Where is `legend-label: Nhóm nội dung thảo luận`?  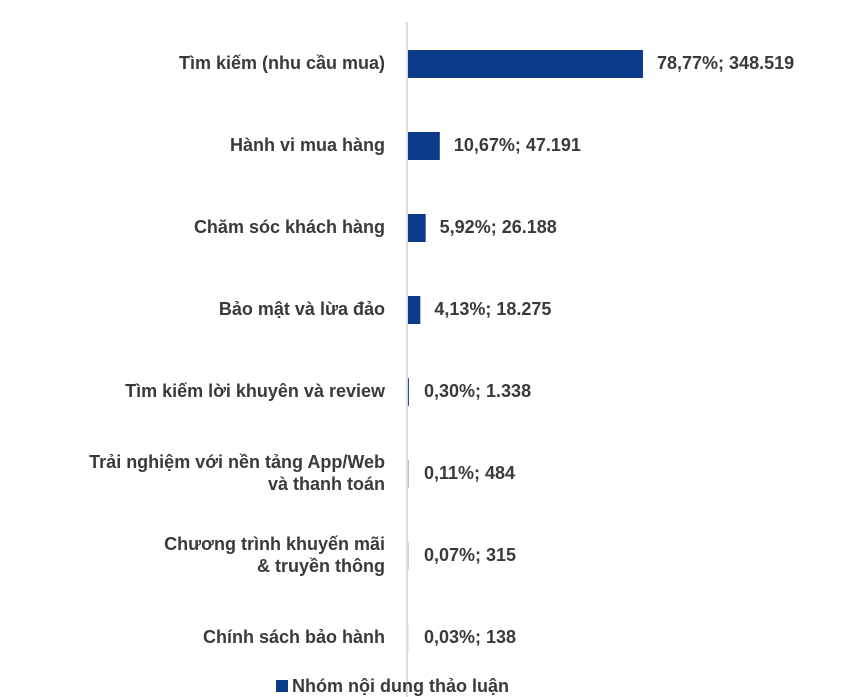
legend-label: Nhóm nội dung thảo luận is located at coordinates (400, 686).